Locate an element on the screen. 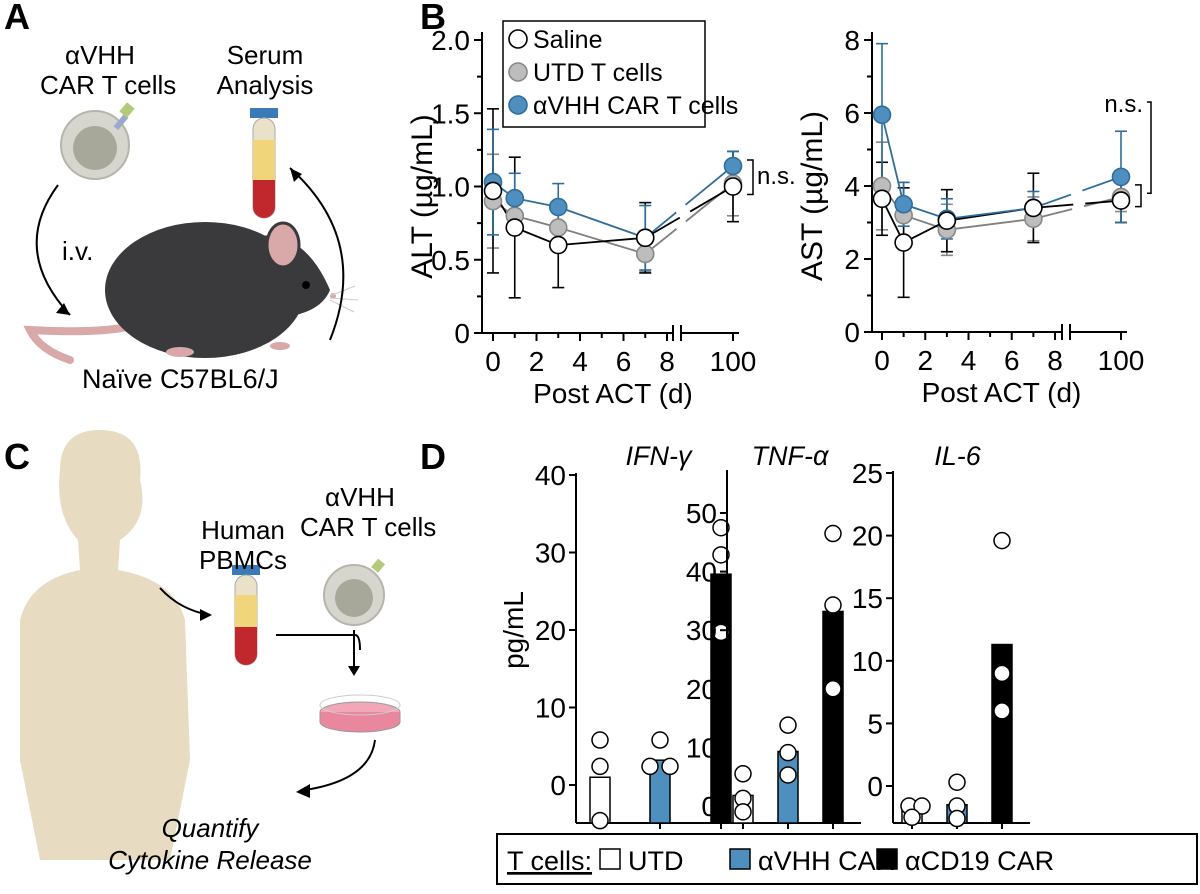 This screenshot has height=894, width=1200. y-tick-label: 2.0 is located at coordinates (450, 40).